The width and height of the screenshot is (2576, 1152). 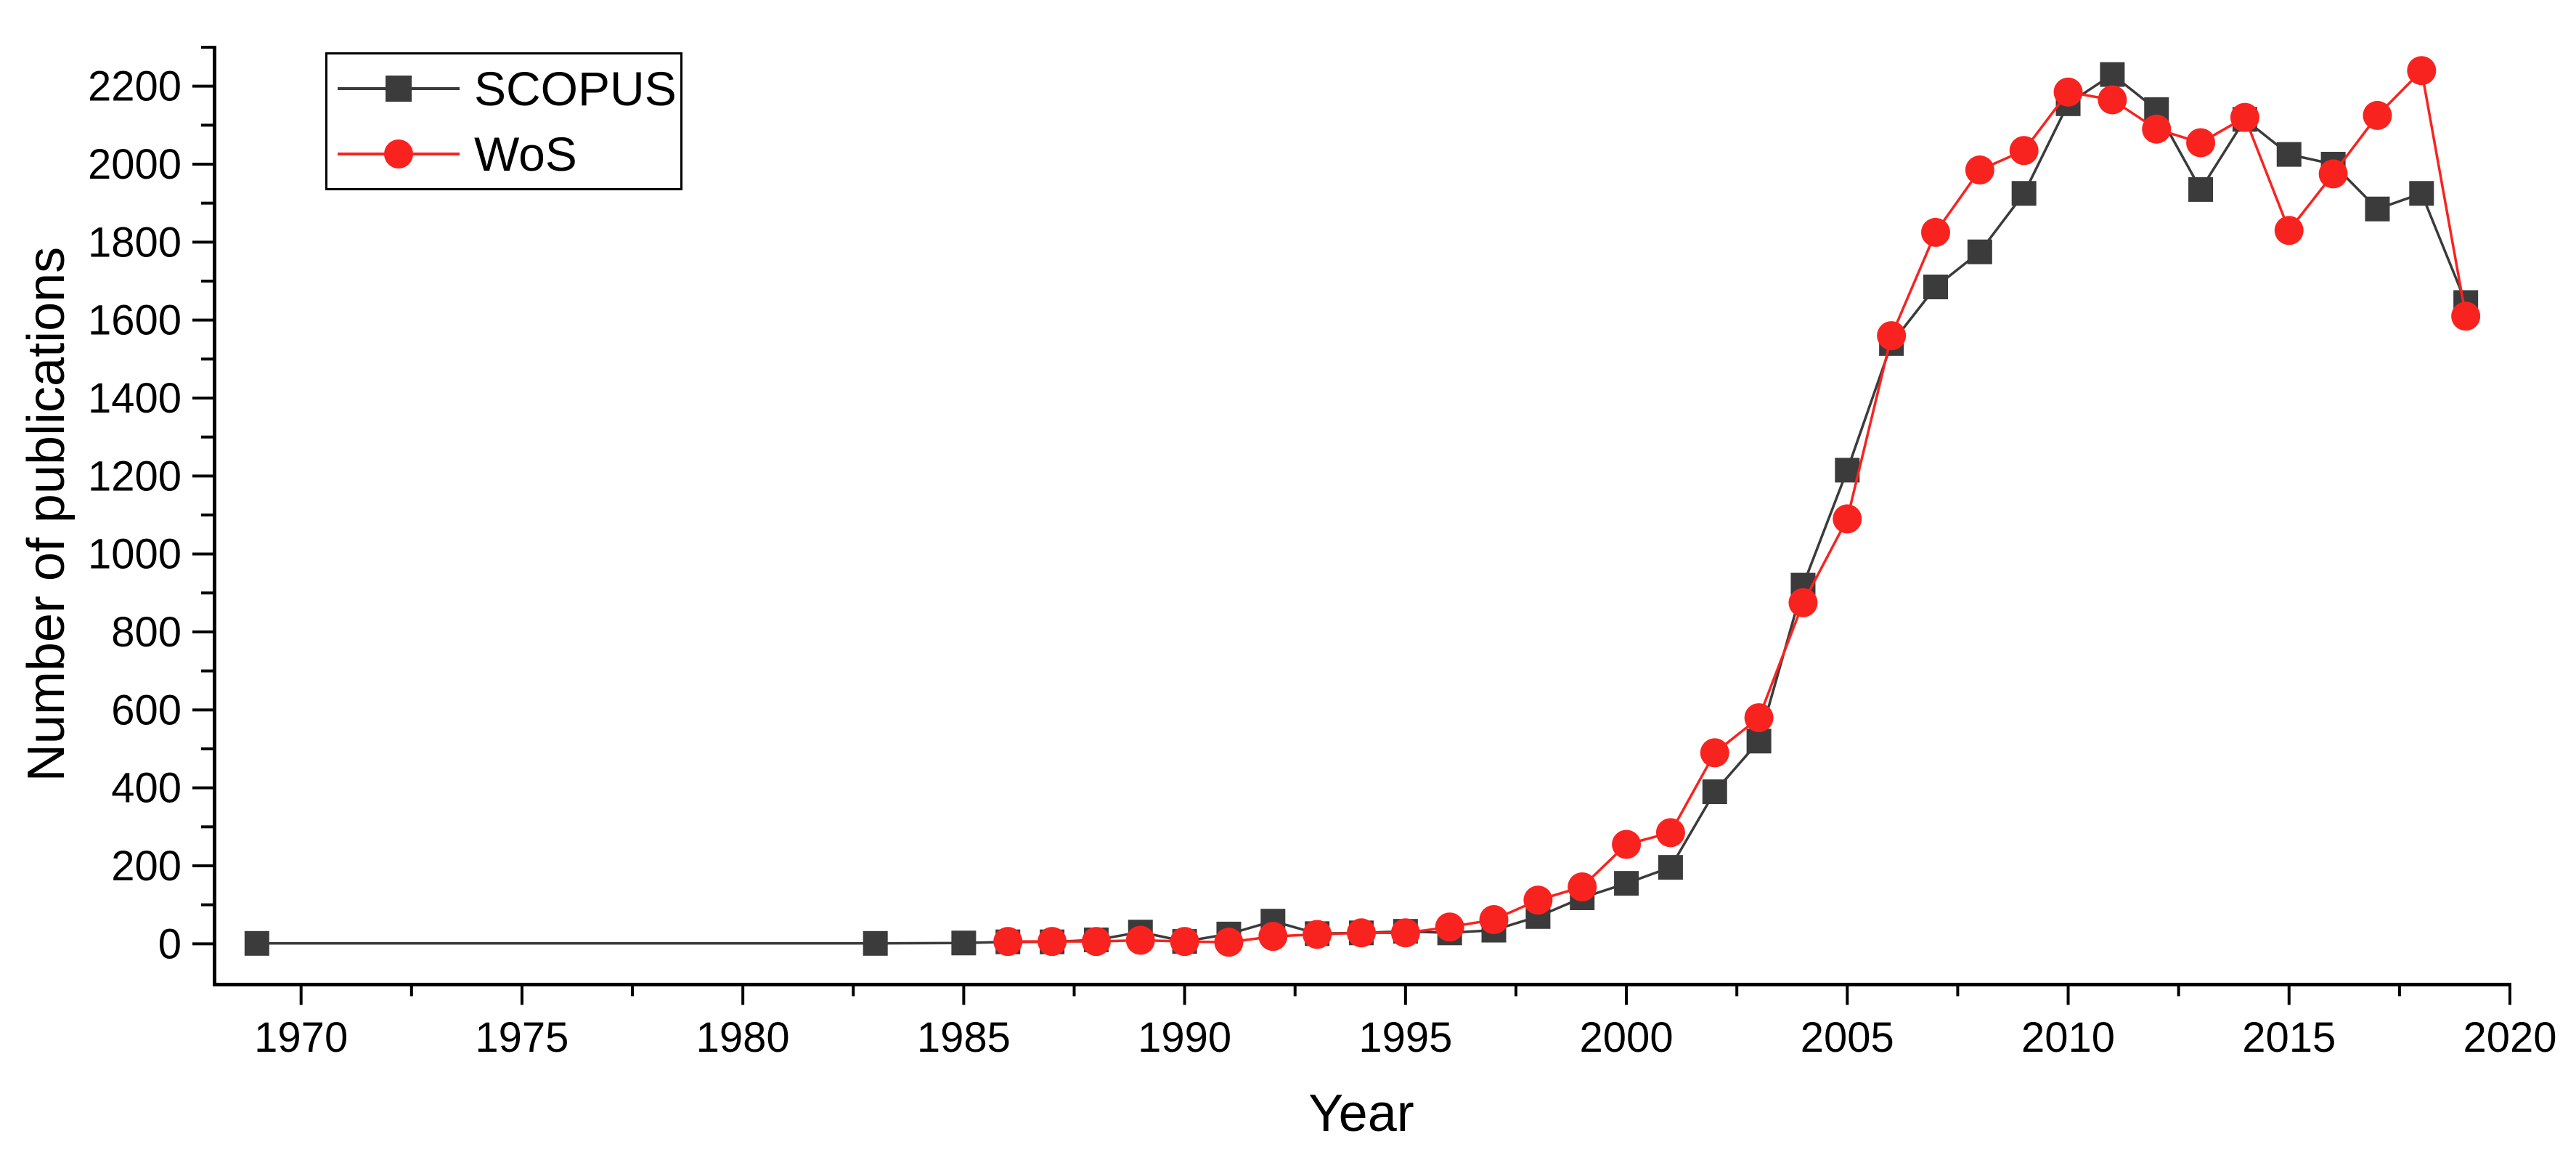 What do you see at coordinates (2068, 1038) in the screenshot?
I see `x-tick-label: 2010` at bounding box center [2068, 1038].